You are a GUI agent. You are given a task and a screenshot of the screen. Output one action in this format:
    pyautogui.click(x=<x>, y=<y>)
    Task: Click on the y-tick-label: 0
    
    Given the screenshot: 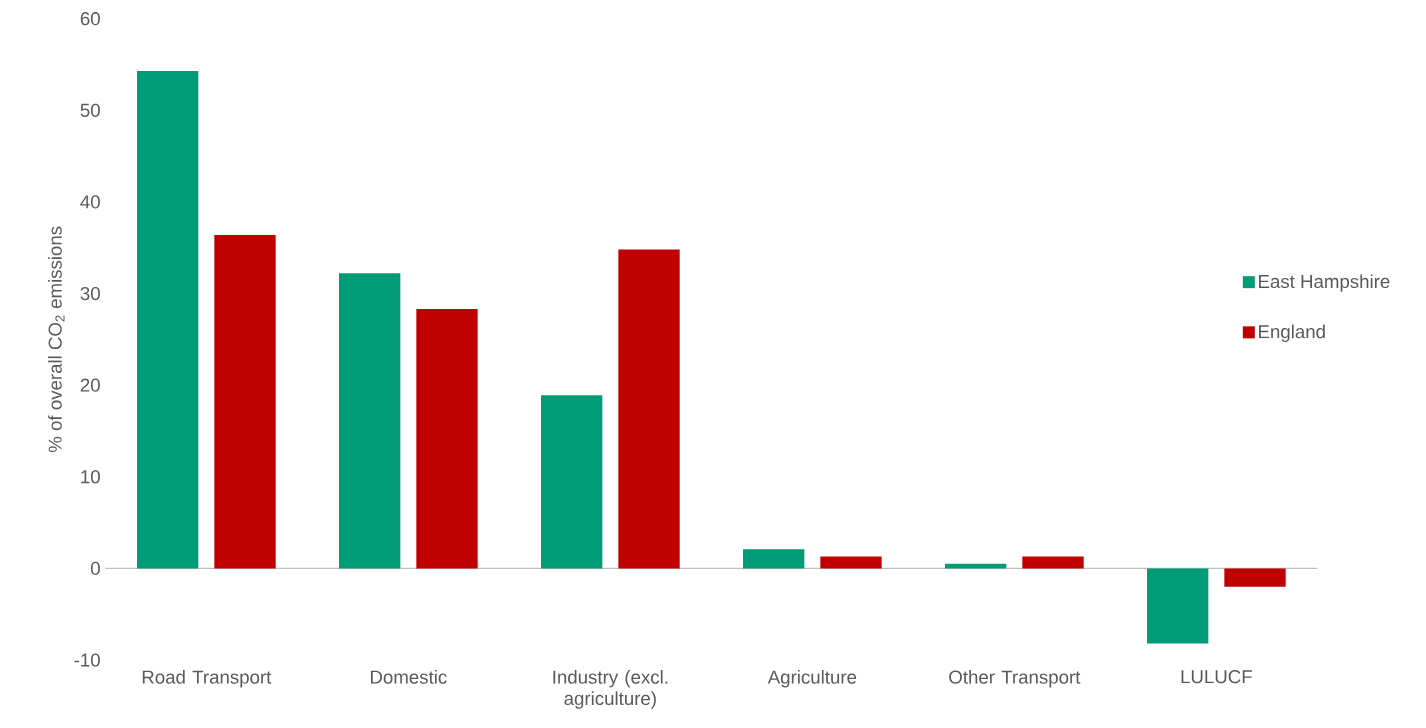 What is the action you would take?
    pyautogui.click(x=95, y=568)
    